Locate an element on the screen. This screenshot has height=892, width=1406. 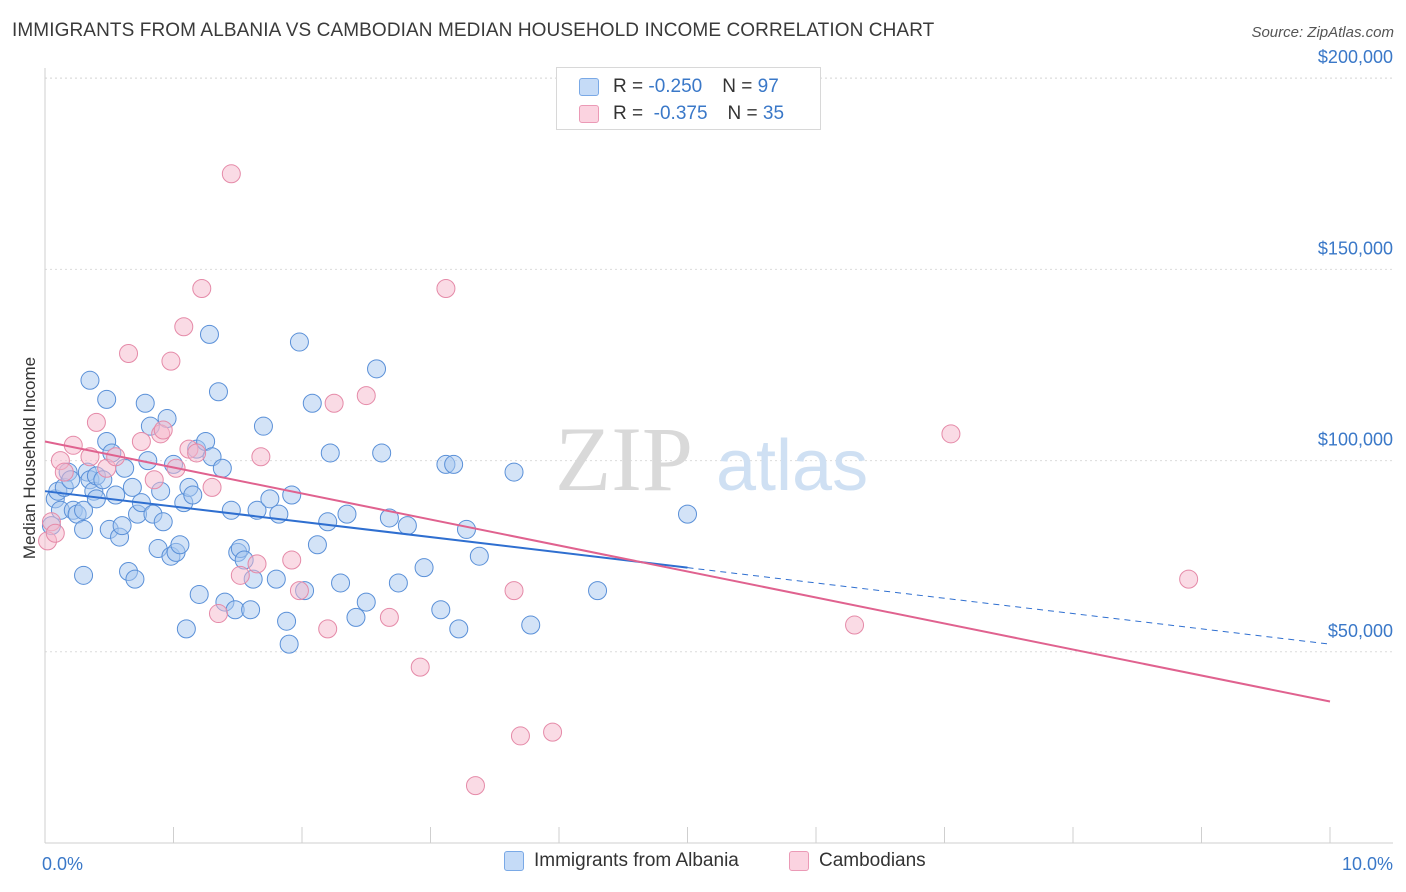
stats-row-cambodians: R = -0.375 N = 35 is located at coordinates (681, 114).